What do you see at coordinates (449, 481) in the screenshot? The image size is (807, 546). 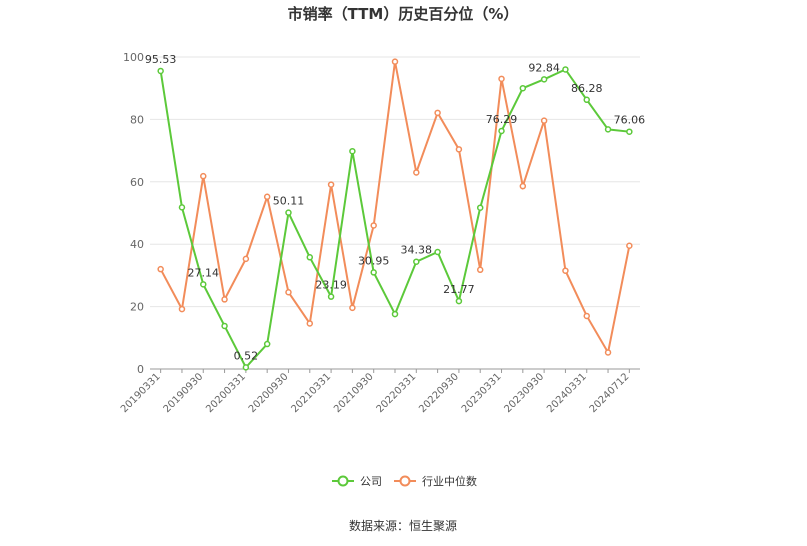 I see `legend-label: 行业中位数` at bounding box center [449, 481].